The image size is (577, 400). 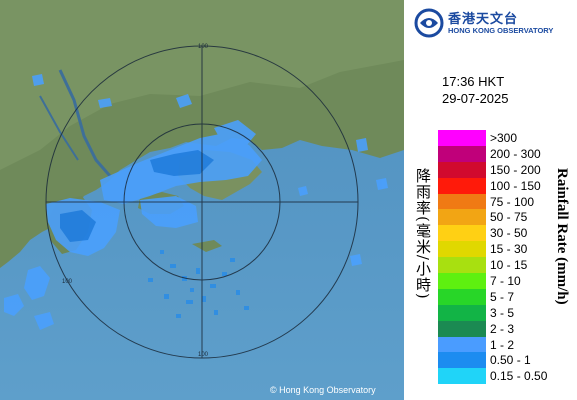 I want to click on range-label-top: 100, so click(x=203, y=47).